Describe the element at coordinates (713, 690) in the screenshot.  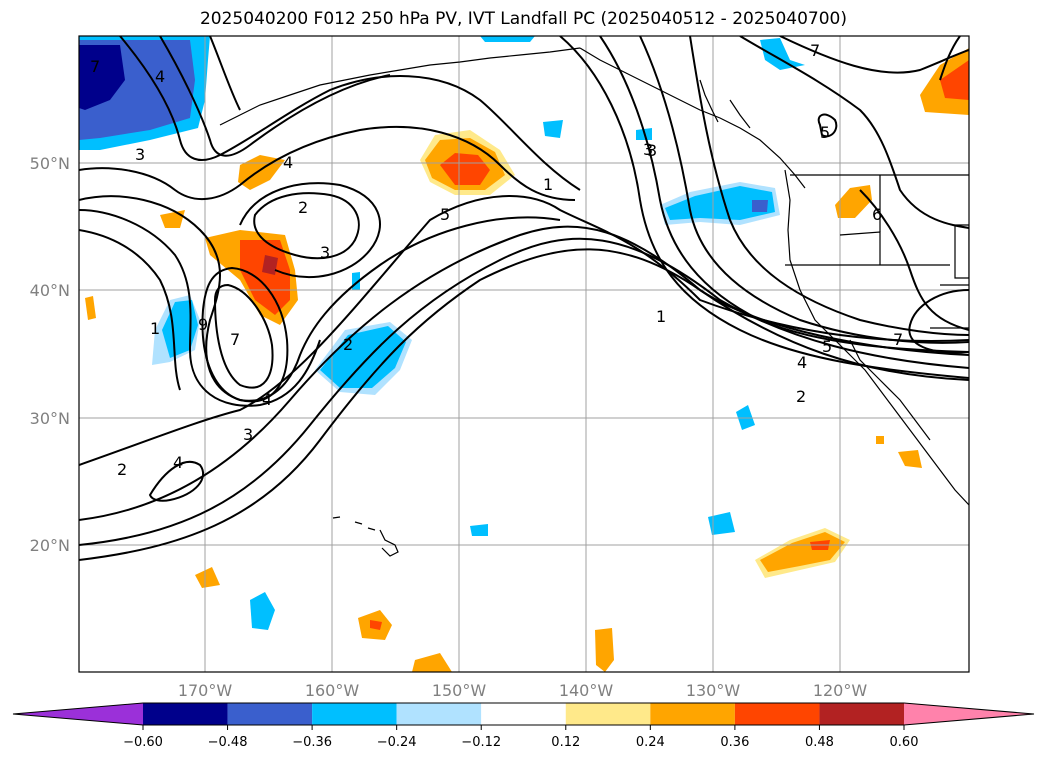
I see `lon-label: 130°W` at that location.